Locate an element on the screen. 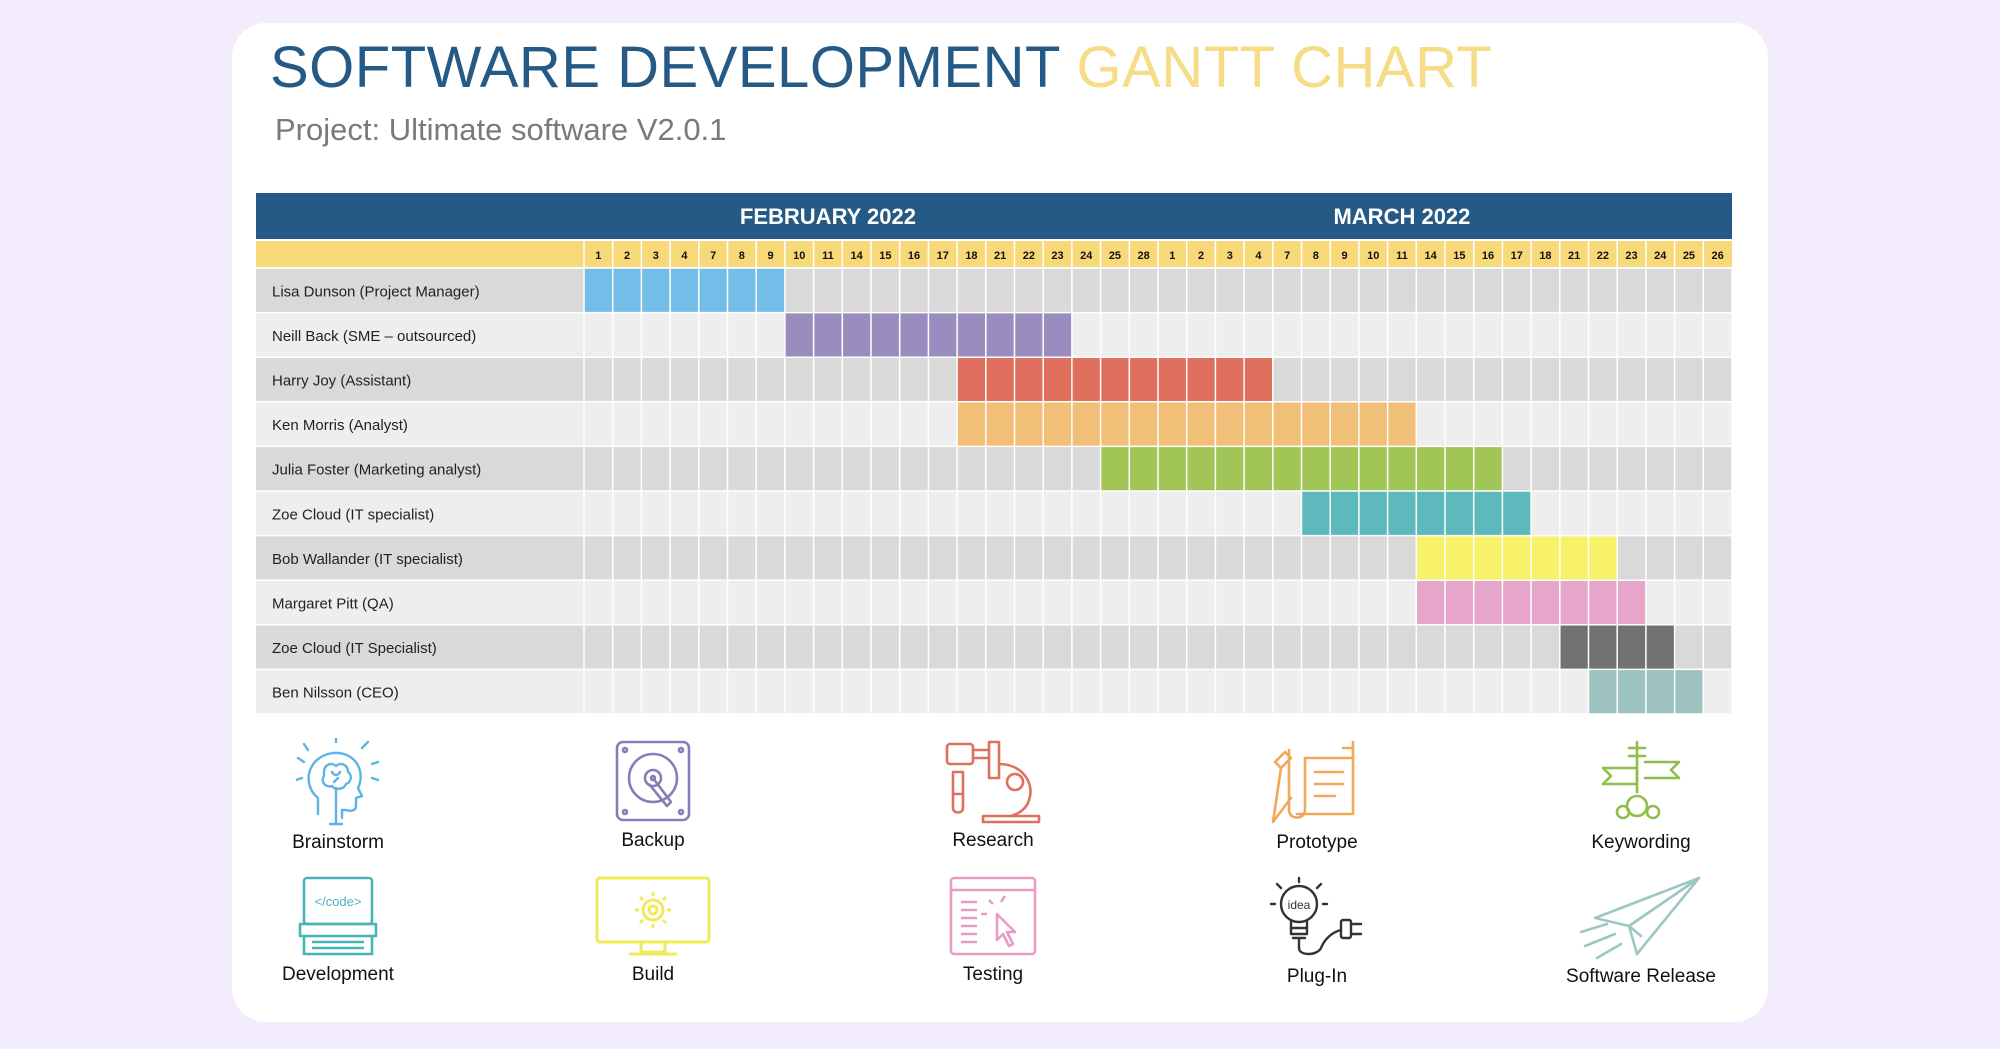  legend-label-plug-in: Plug-In is located at coordinates (1317, 976).